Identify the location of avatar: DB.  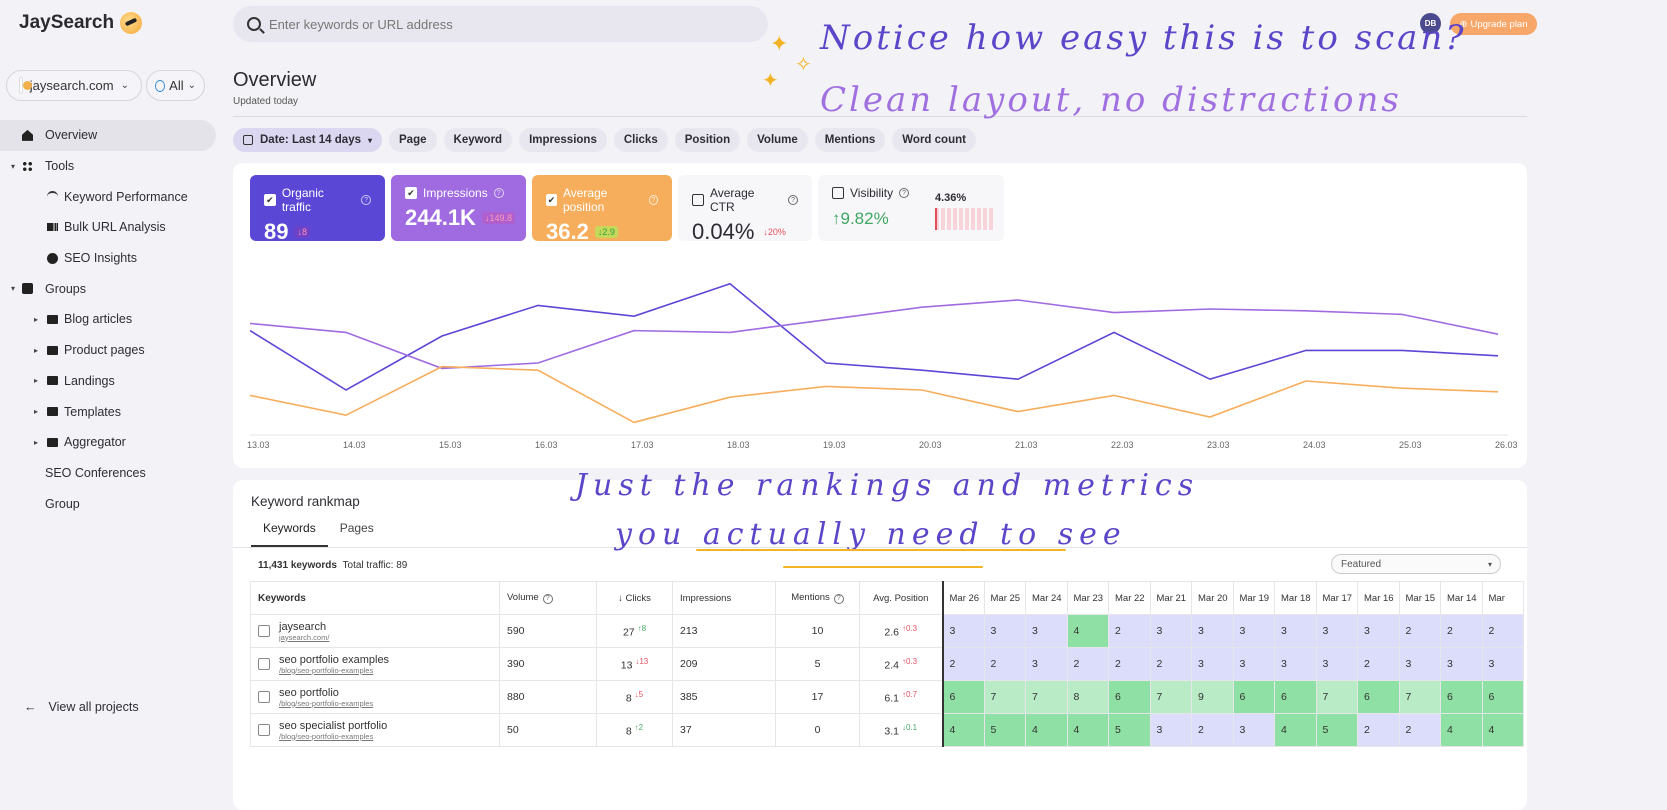
(1430, 23).